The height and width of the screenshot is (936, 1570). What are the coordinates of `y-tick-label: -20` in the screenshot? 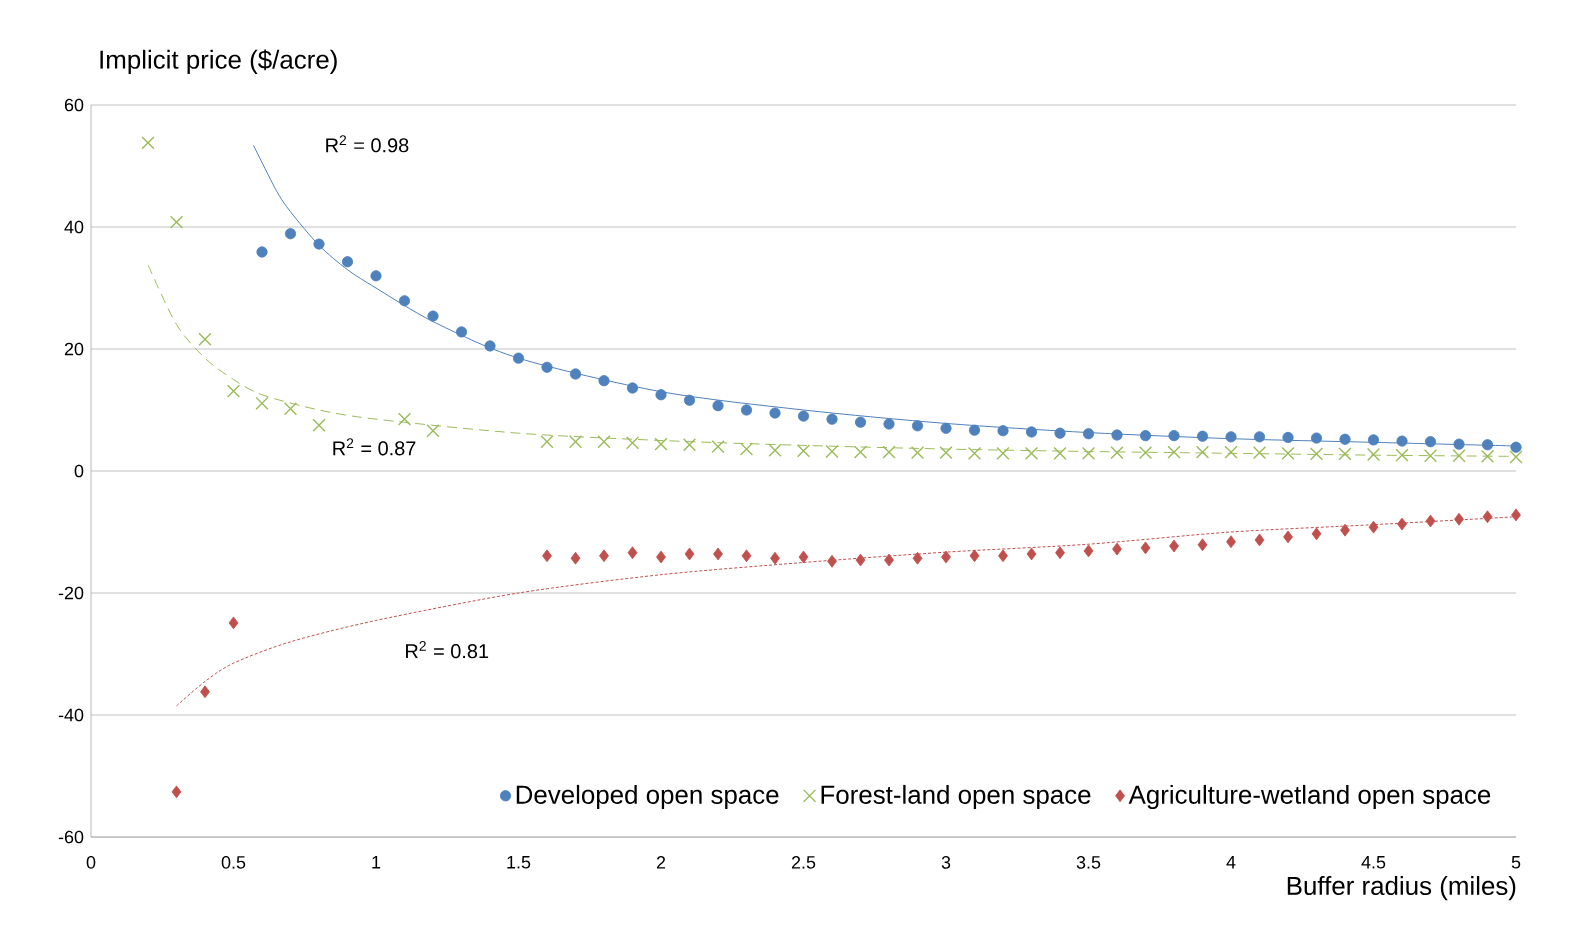 It's located at (71, 593).